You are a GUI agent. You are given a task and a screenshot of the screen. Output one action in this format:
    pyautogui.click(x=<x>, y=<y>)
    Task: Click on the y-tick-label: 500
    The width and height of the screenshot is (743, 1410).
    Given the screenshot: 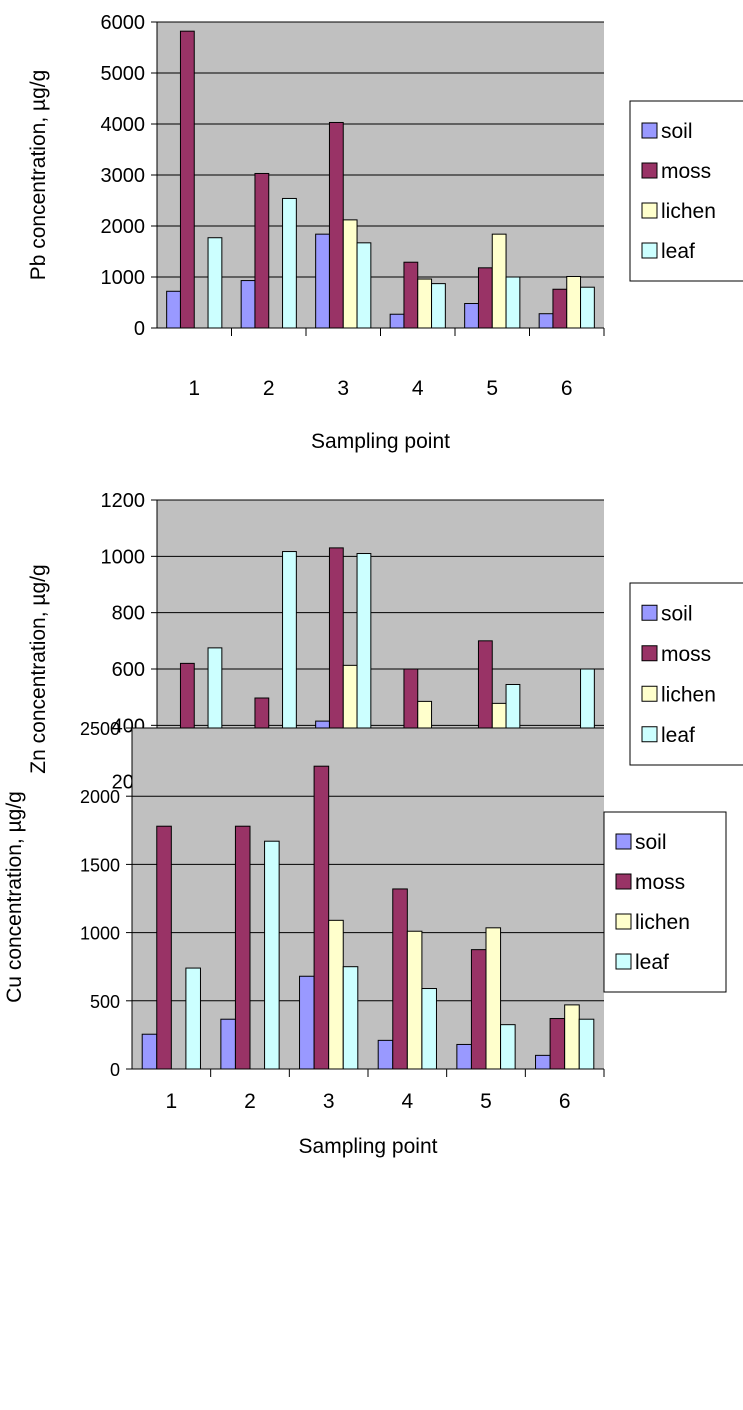 What is the action you would take?
    pyautogui.click(x=105, y=1002)
    